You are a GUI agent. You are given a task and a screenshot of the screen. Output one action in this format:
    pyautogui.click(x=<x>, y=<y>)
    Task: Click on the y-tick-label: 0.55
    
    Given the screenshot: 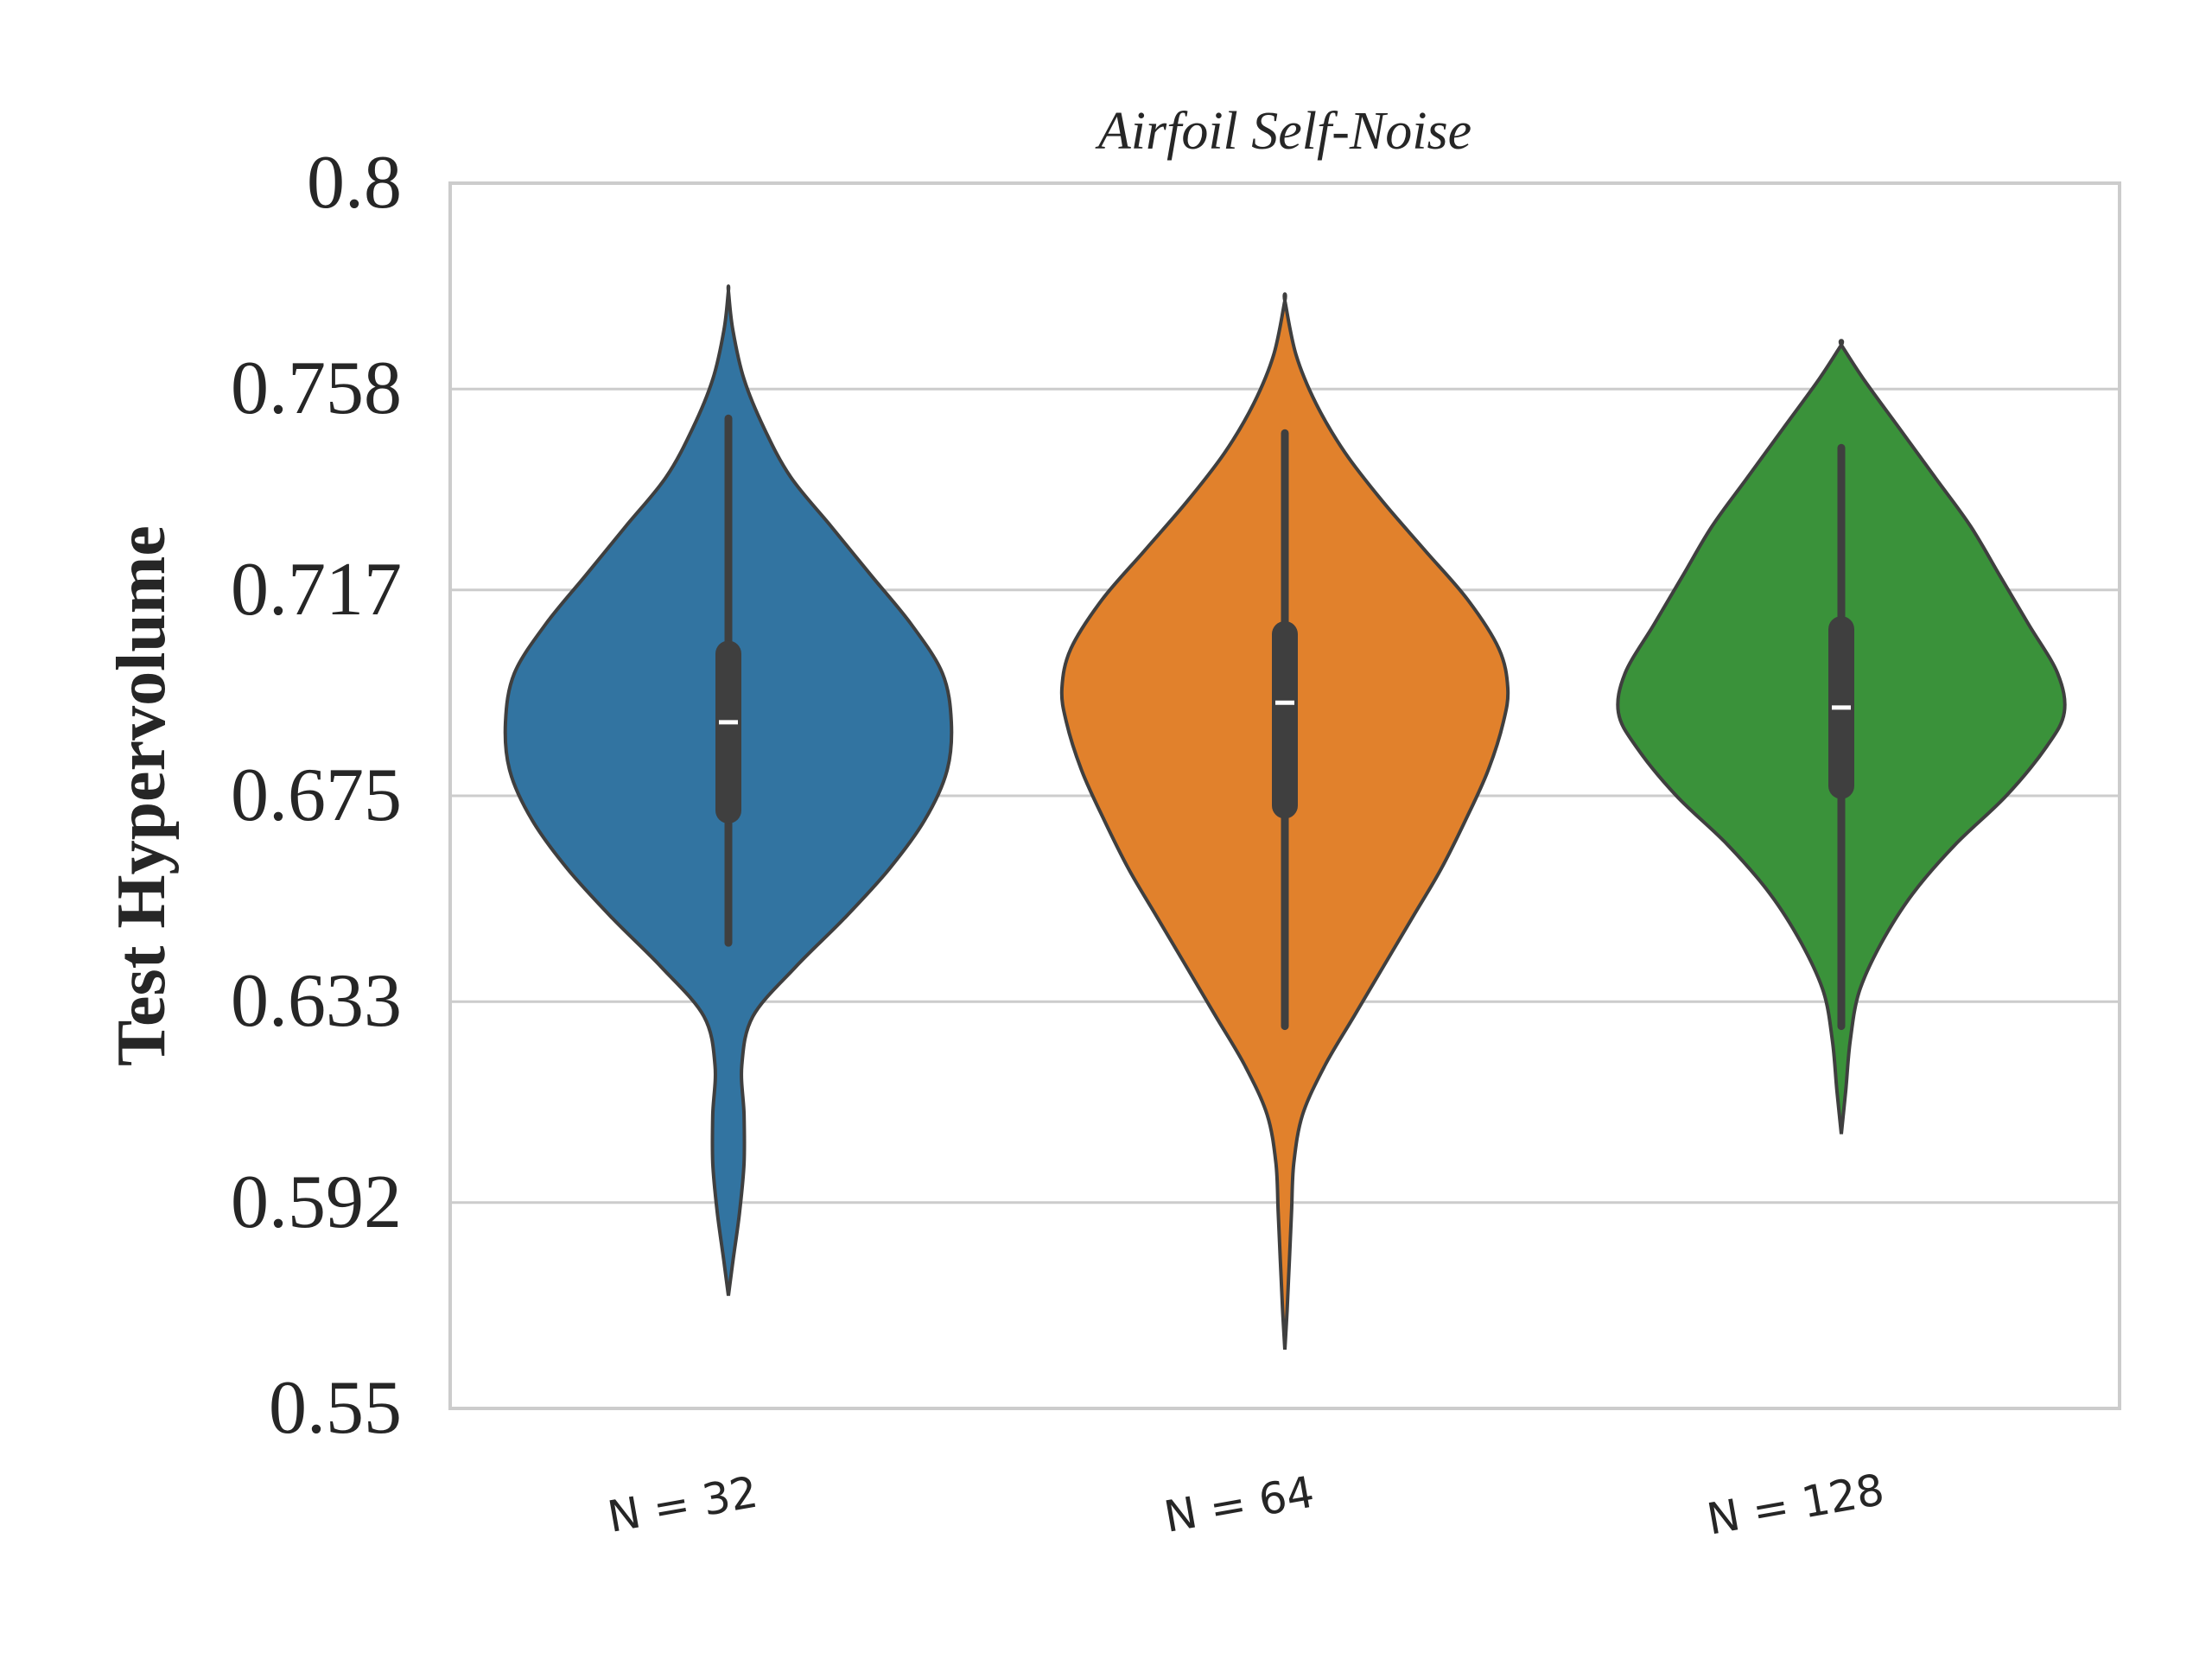 What is the action you would take?
    pyautogui.click(x=335, y=1408)
    